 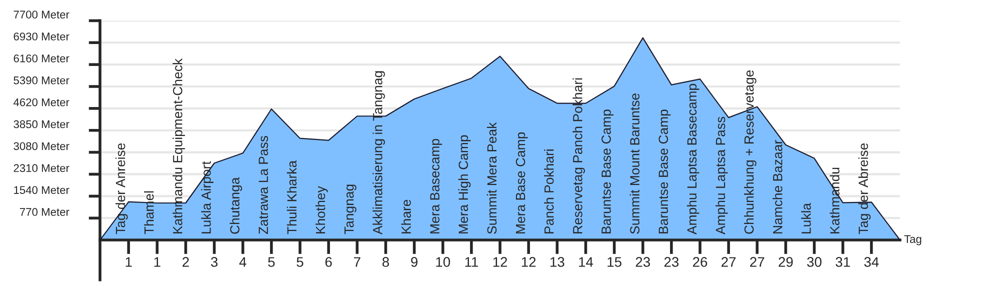 What do you see at coordinates (414, 262) in the screenshot?
I see `x-tick-label: 9` at bounding box center [414, 262].